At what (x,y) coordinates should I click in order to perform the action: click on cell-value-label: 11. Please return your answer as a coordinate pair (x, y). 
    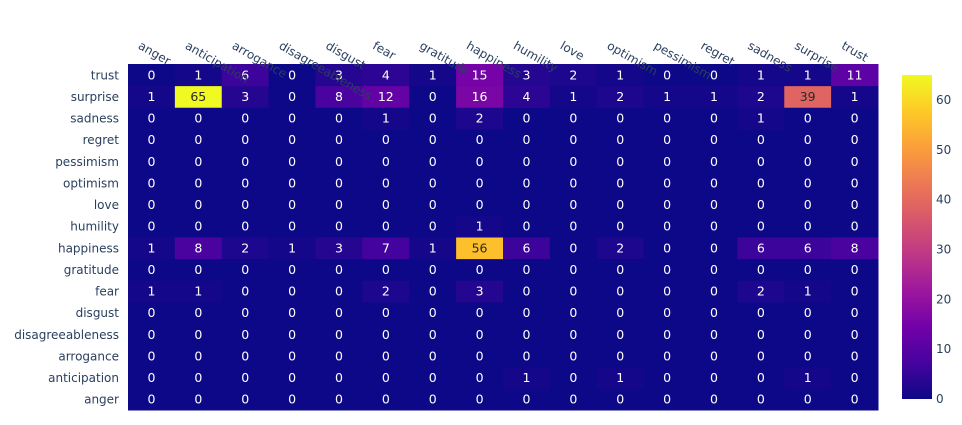
    Looking at the image, I should click on (855, 74).